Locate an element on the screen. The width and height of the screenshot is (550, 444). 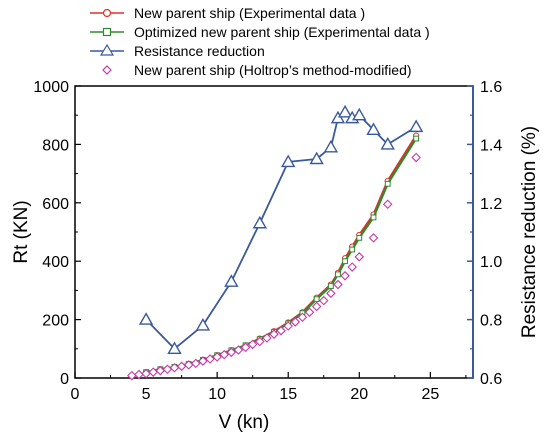
x-axis-title: V (kn) is located at coordinates (244, 422).